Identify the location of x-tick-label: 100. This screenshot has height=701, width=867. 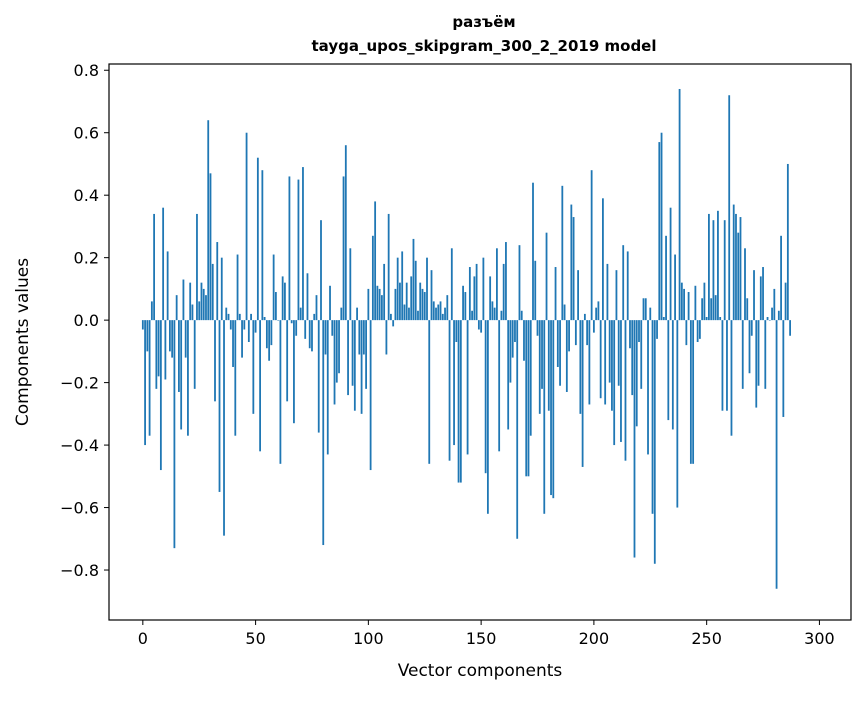
(368, 638).